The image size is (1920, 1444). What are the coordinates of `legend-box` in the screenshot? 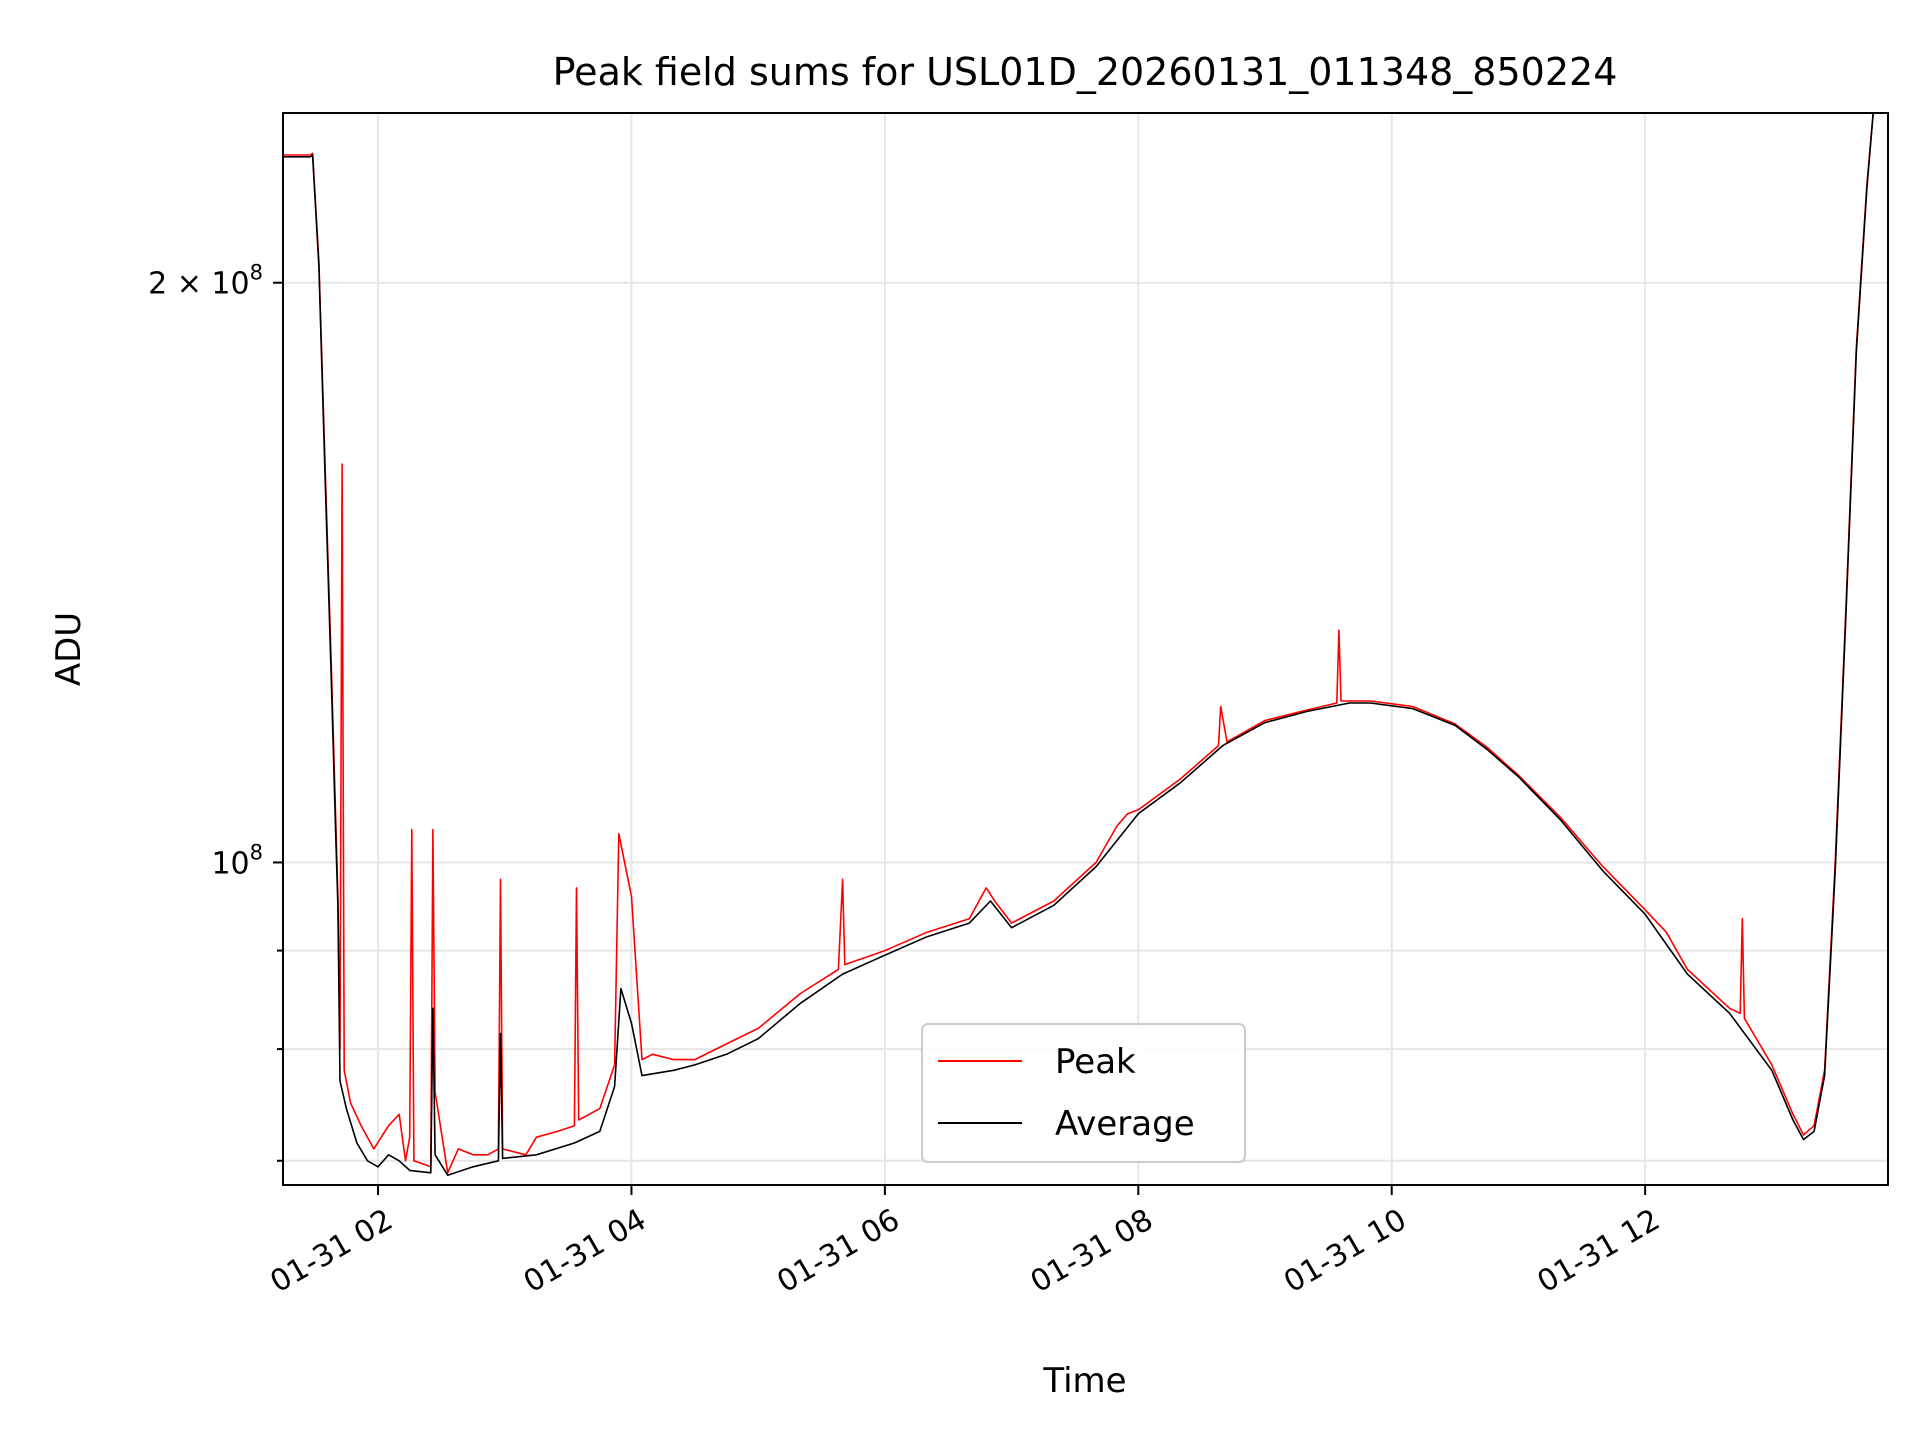 It's located at (1083, 1093).